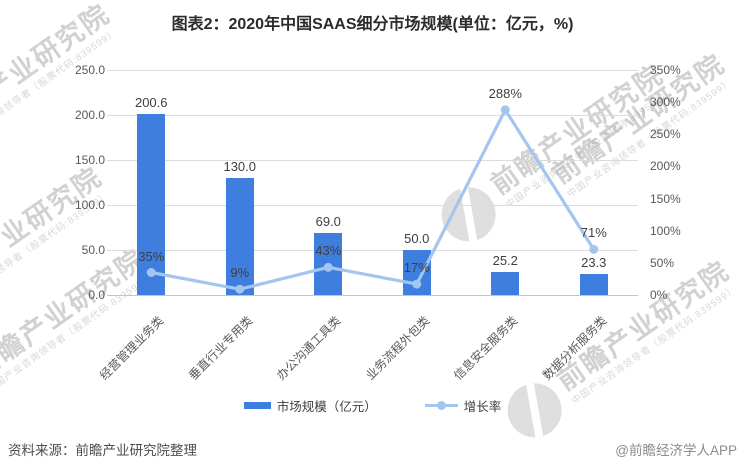  I want to click on x-axis-category-label: 信息安全服务类, so click(486, 348).